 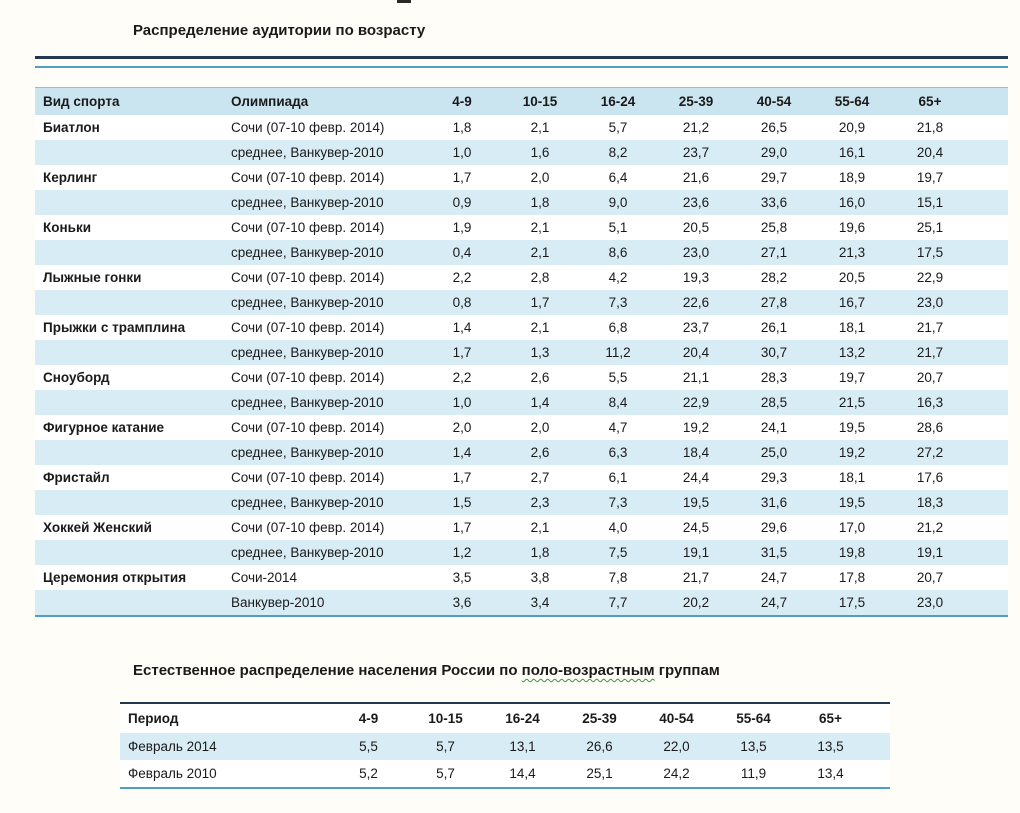 I want to click on value-cell: 5,1, so click(x=618, y=227).